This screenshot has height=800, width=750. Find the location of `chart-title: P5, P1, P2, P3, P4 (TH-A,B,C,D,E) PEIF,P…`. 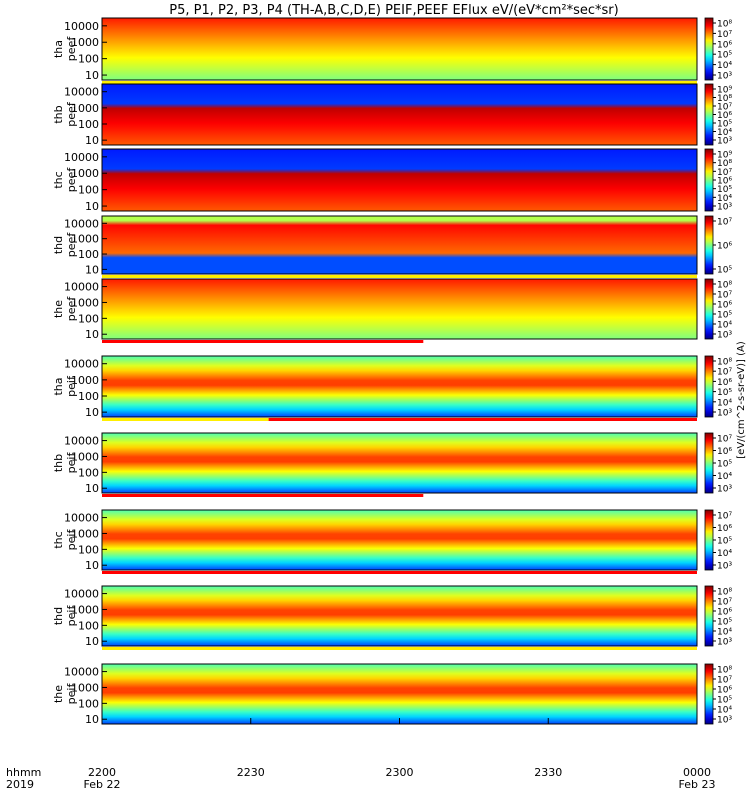

chart-title: P5, P1, P2, P3, P4 (TH-A,B,C,D,E) PEIF,P… is located at coordinates (393, 10).